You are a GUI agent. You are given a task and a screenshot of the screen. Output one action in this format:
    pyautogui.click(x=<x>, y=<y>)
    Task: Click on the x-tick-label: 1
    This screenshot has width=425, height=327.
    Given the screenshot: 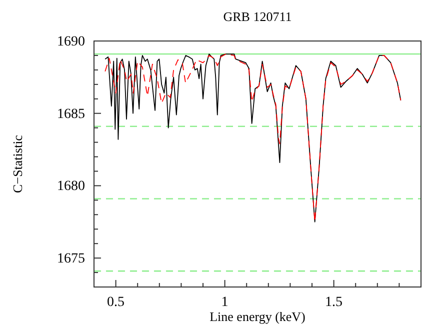 What is the action you would take?
    pyautogui.click(x=224, y=302)
    